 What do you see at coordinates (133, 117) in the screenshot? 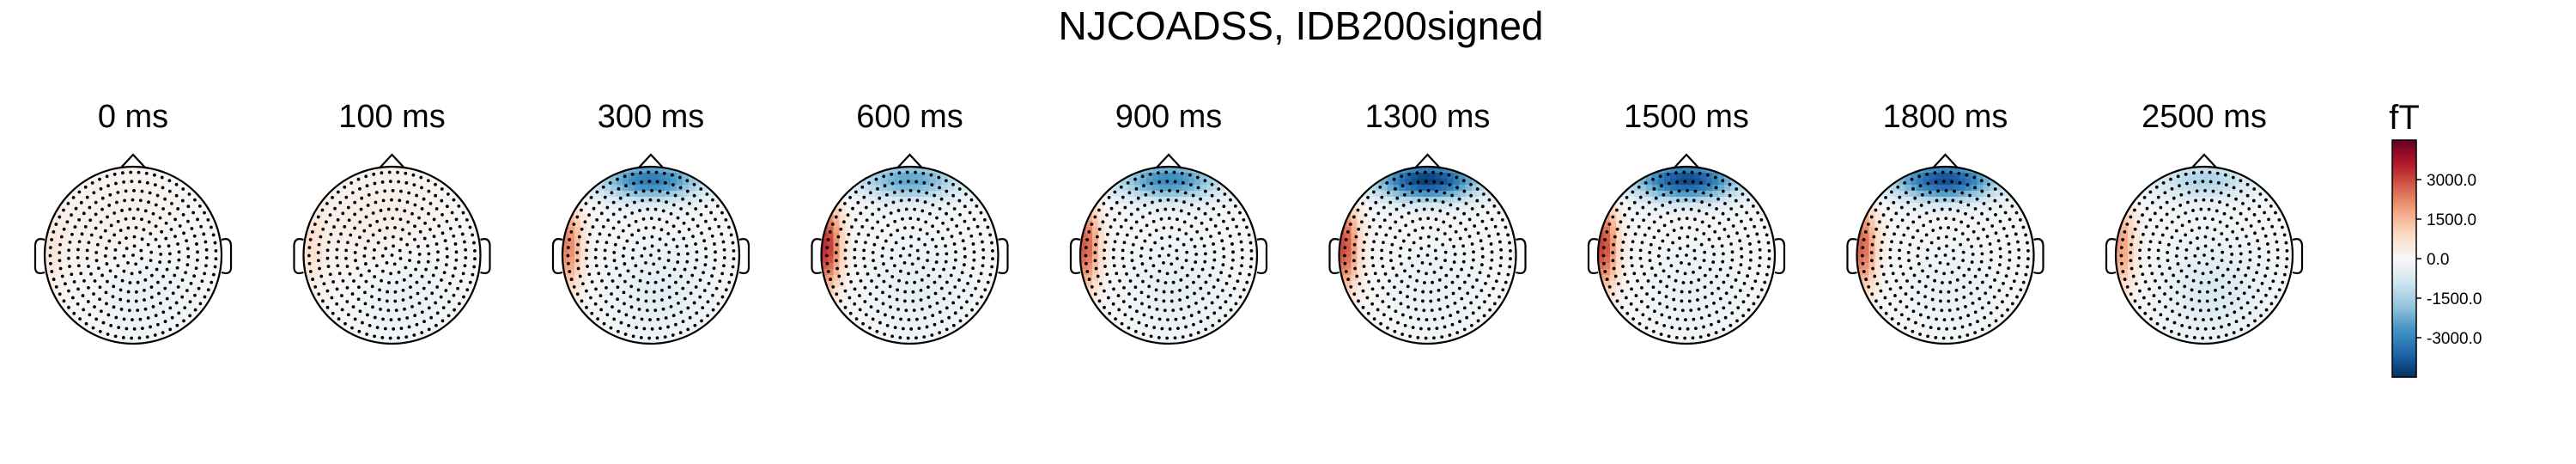
I see `panel-time-label: 0 ms` at bounding box center [133, 117].